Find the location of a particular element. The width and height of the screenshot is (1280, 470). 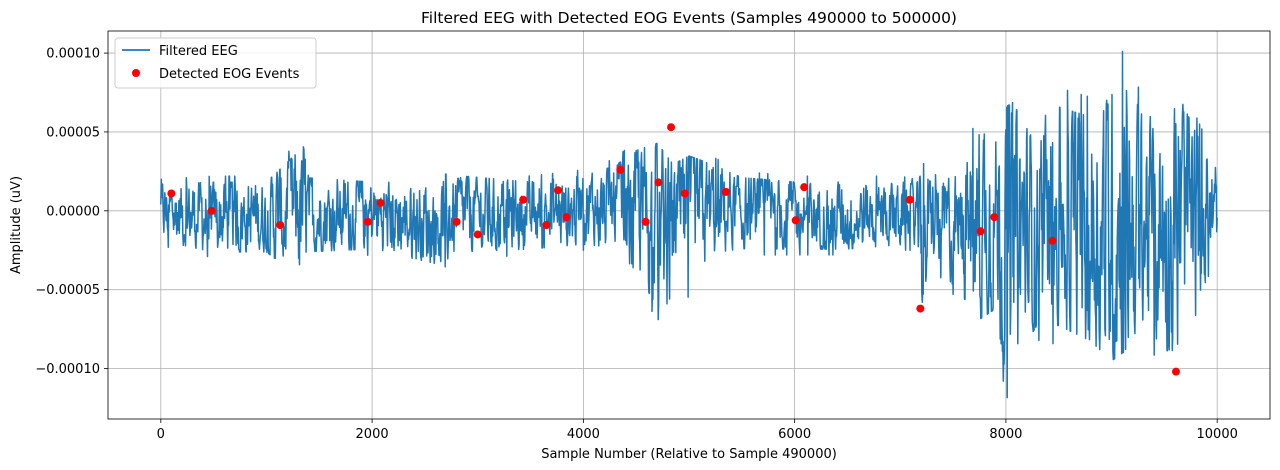

x-tick-label: 2000 is located at coordinates (372, 434).